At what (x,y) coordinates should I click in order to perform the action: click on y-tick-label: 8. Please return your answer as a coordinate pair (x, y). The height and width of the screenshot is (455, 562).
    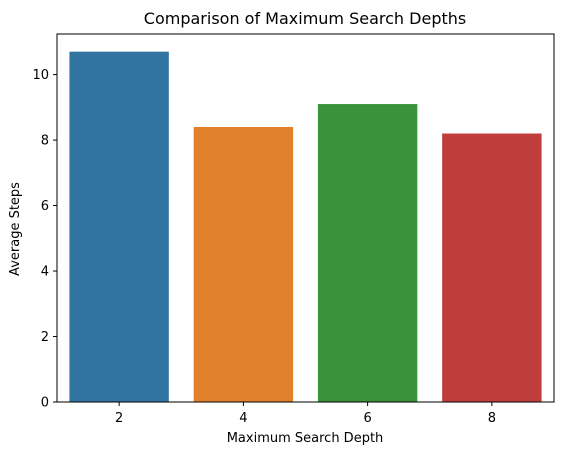
    Looking at the image, I should click on (45, 141).